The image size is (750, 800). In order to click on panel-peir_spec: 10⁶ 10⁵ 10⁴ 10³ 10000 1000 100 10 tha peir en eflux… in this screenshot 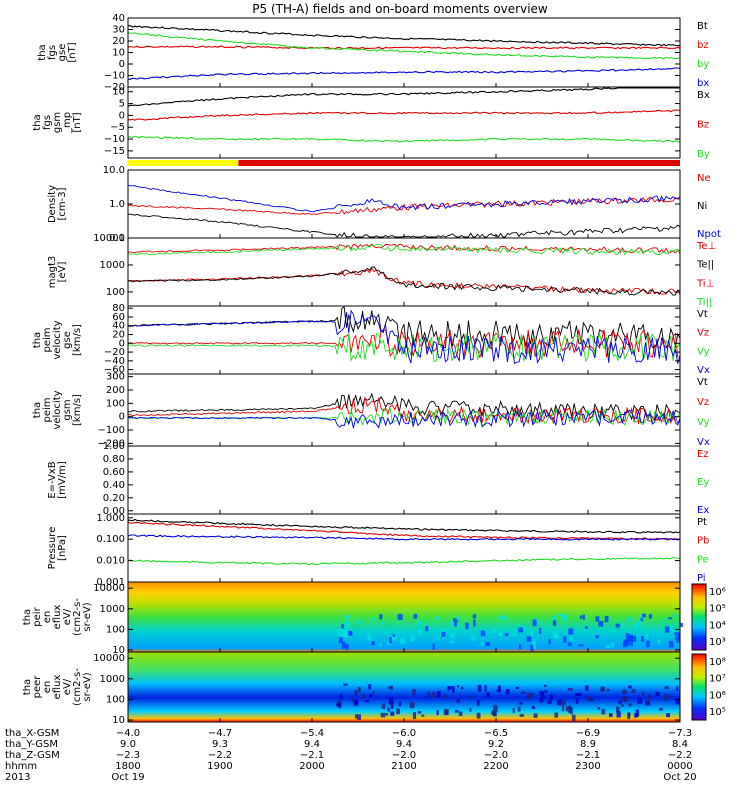, I will do `click(374, 618)`.